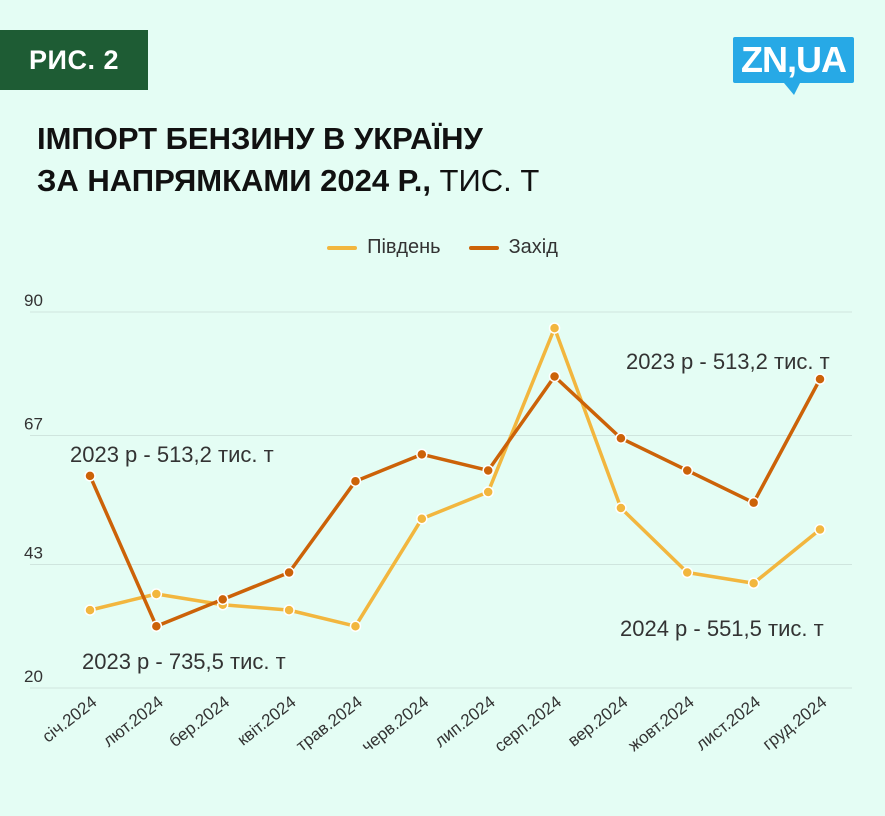 The width and height of the screenshot is (885, 816). I want to click on title-line-2: ЗА НАПРЯМКАМИ 2024 Р.,, so click(234, 180).